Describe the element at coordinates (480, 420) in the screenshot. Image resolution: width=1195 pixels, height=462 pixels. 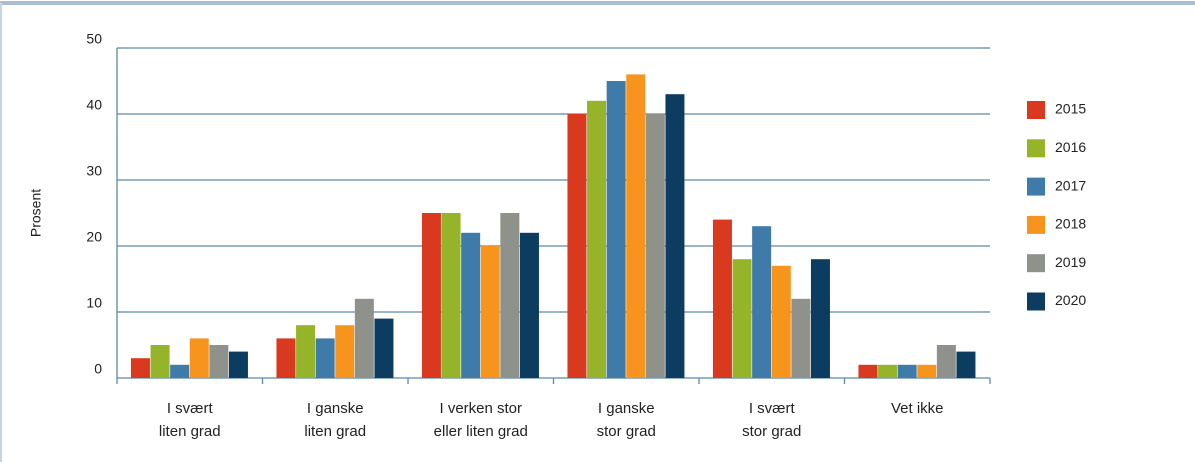
I see `x-tick-label: I verken stor eller liten grad` at that location.